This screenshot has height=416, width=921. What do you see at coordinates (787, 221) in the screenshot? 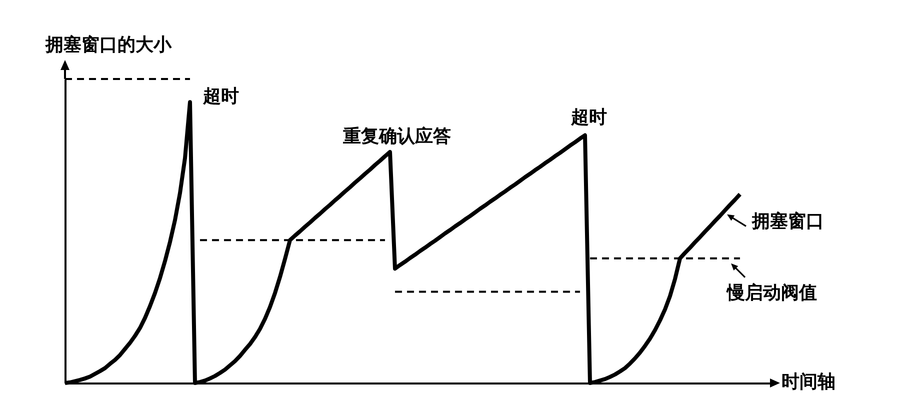
I see `legend-label: 拥塞窗口` at bounding box center [787, 221].